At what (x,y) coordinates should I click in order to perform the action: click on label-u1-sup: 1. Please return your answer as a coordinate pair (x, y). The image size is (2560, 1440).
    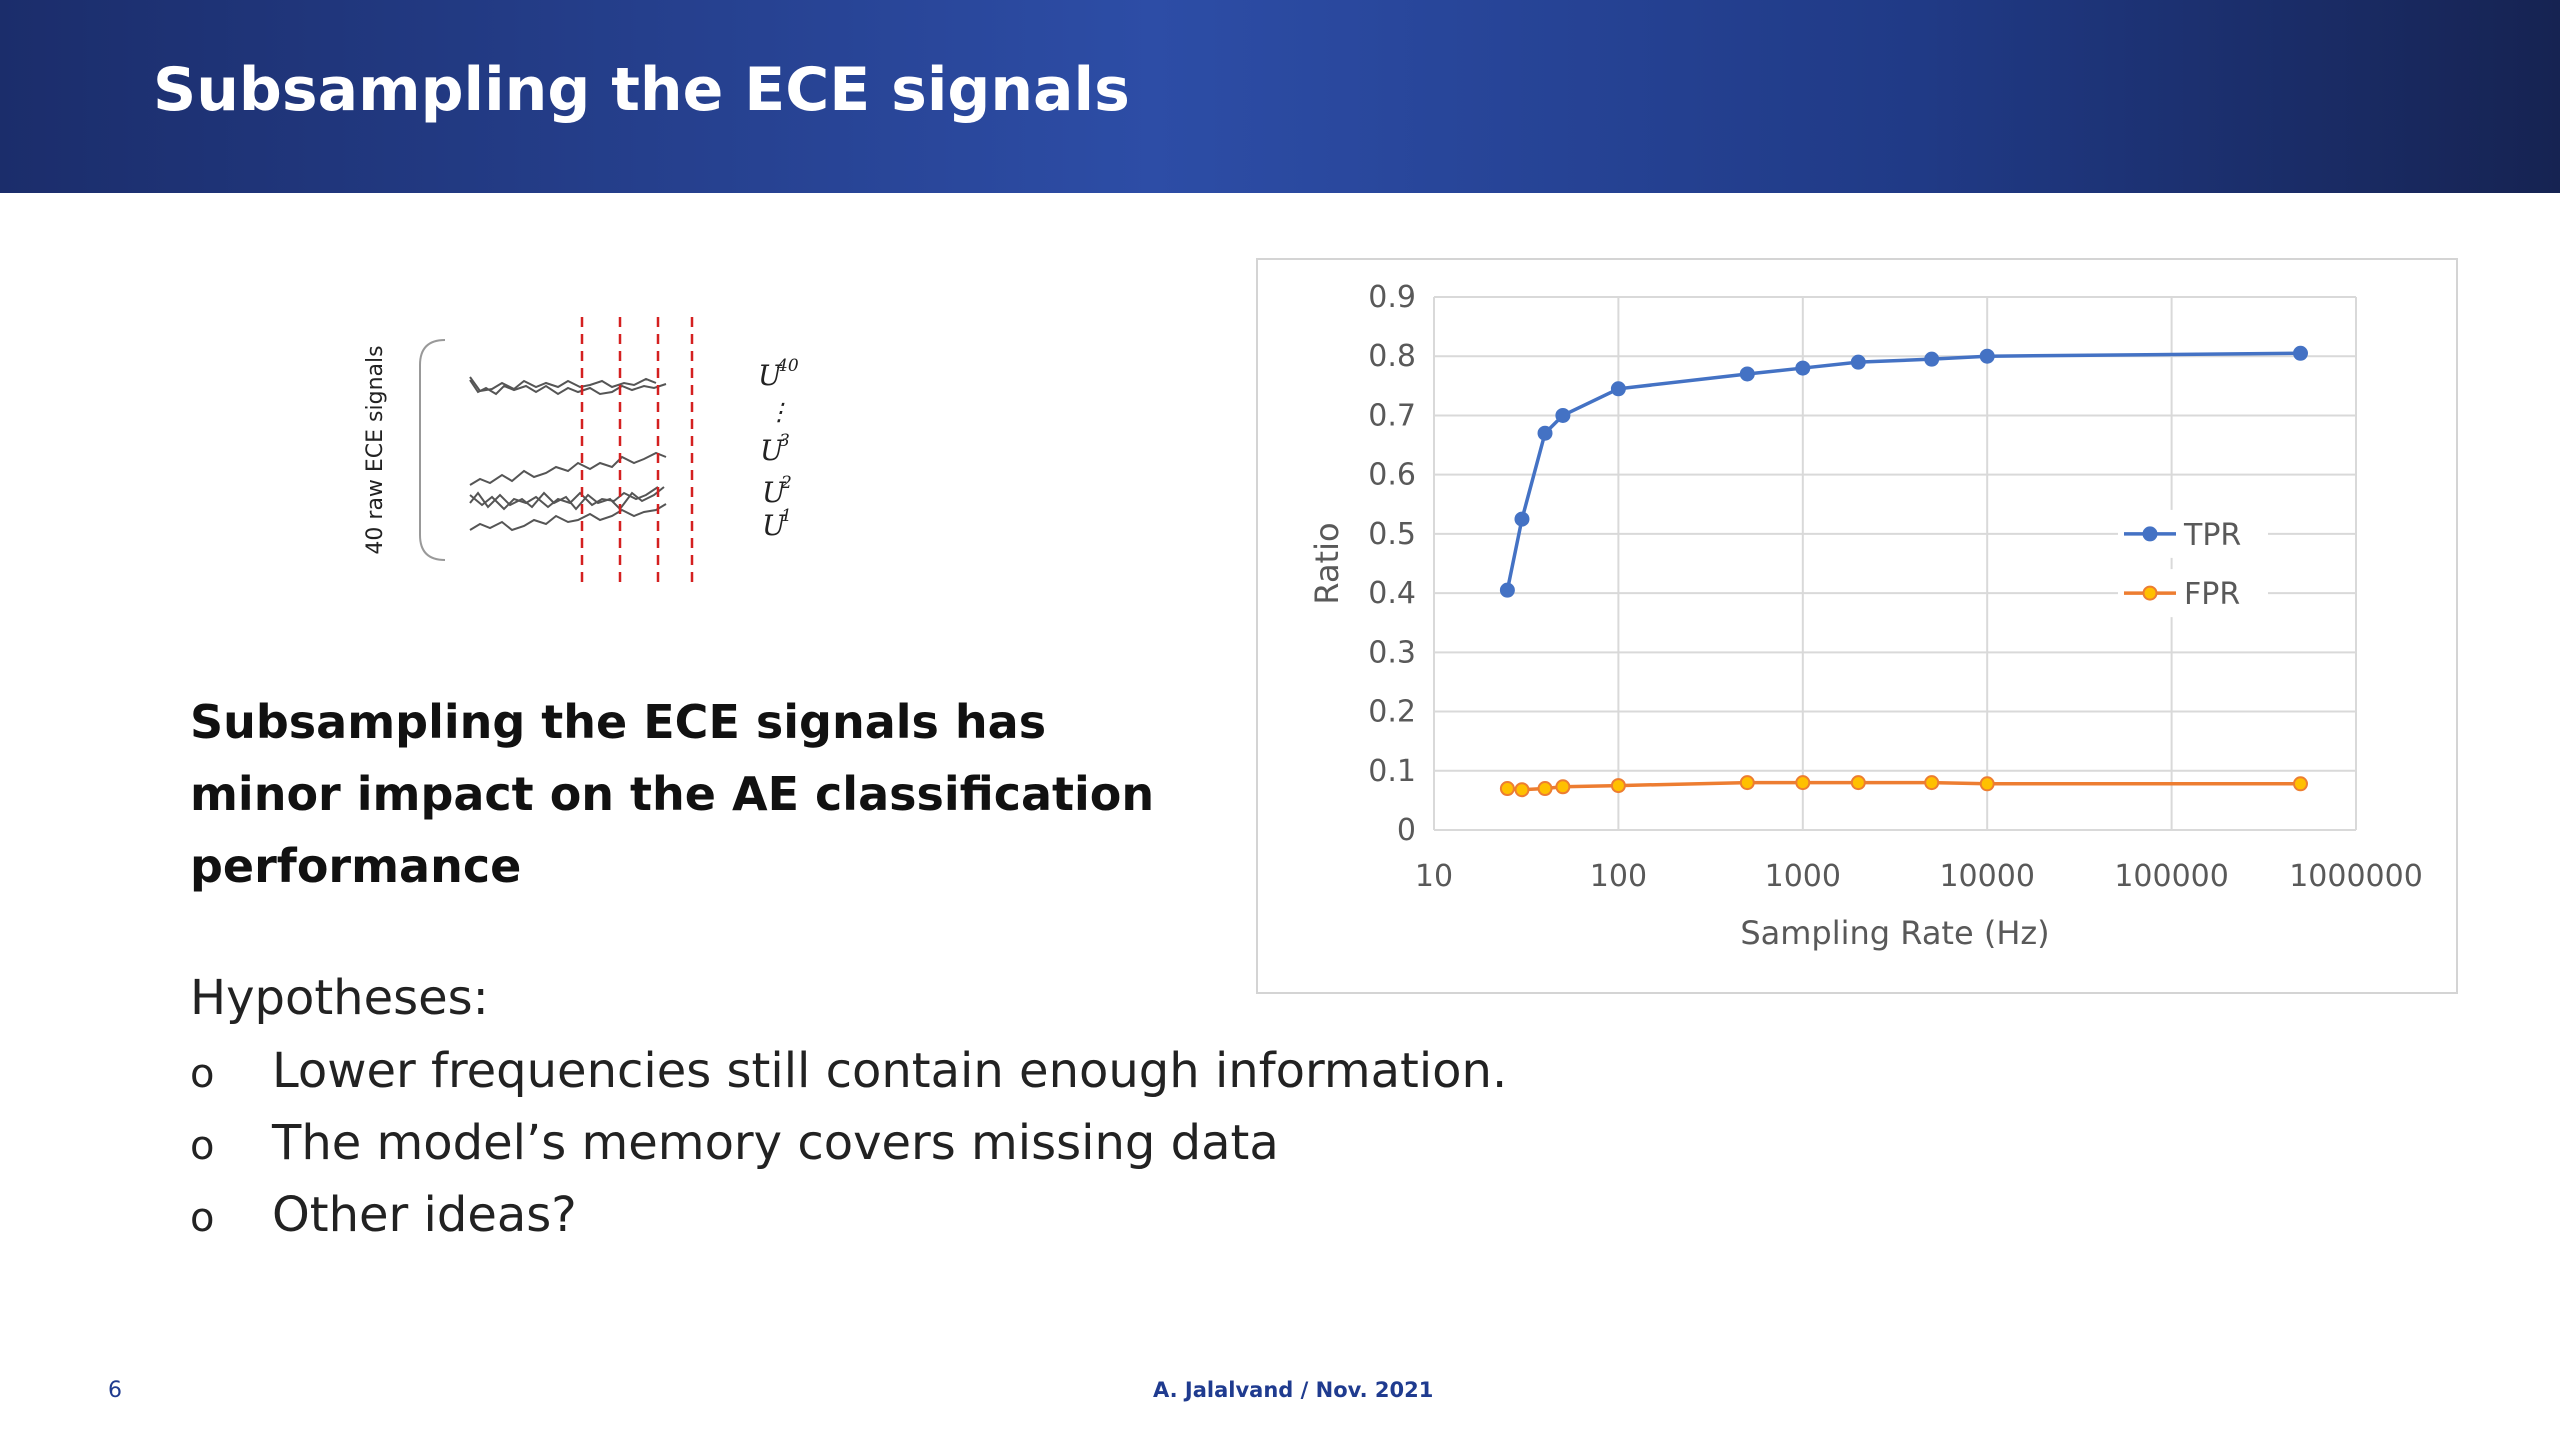
    Looking at the image, I should click on (786, 516).